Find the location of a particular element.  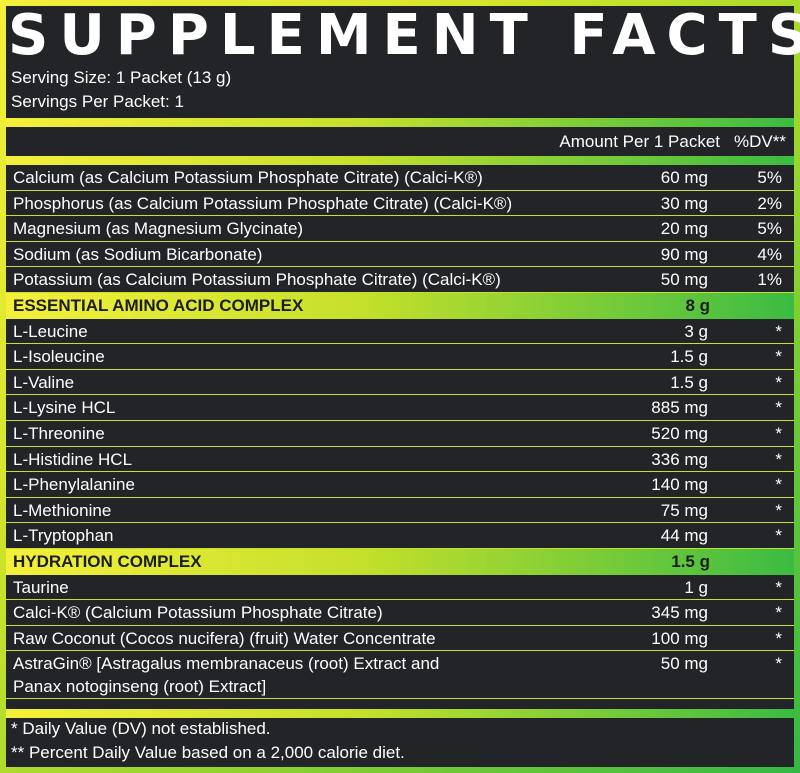

nutrient-name: Magnesium (as Magnesium Glycinate) is located at coordinates (158, 229).